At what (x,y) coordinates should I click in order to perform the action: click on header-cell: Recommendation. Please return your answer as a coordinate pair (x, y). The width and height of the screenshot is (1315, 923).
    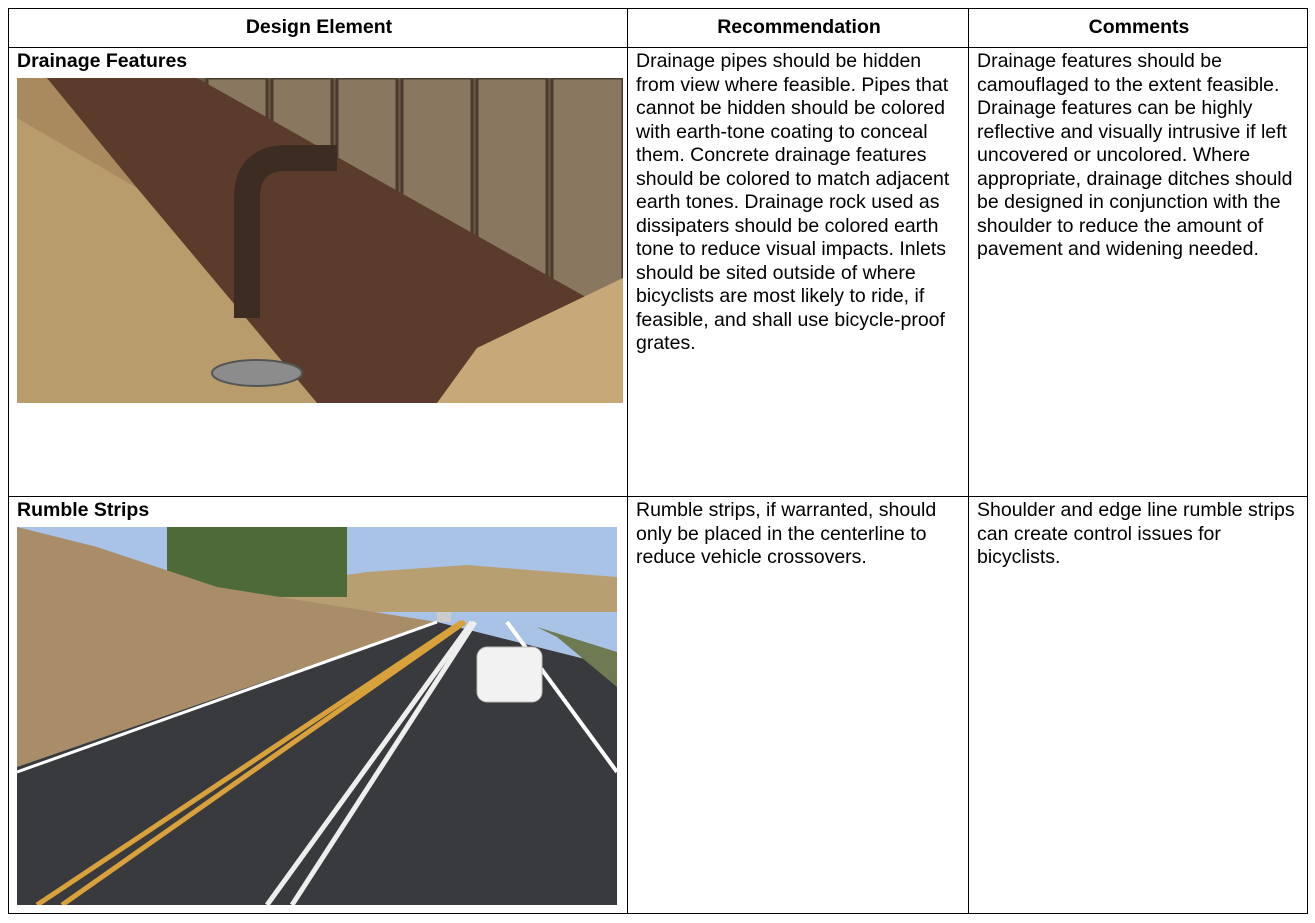
    Looking at the image, I should click on (798, 28).